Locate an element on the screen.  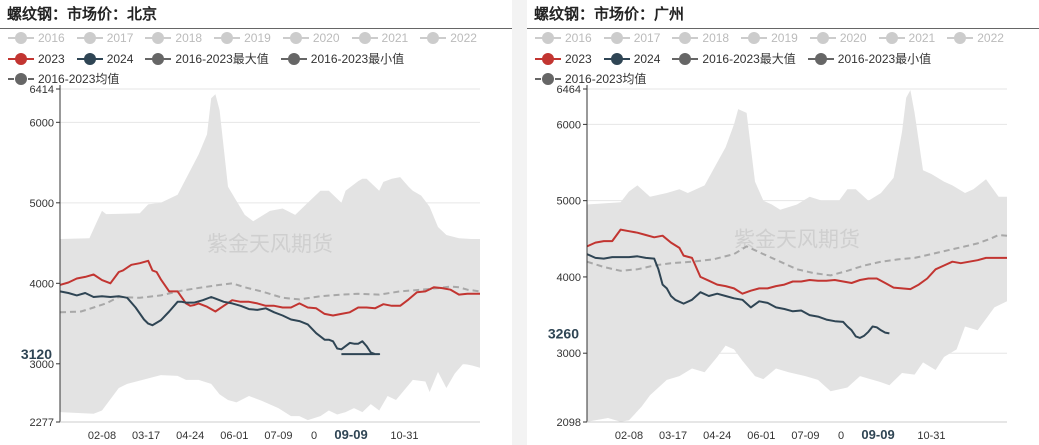
x-tick-label: 04-24 is located at coordinates (190, 436).